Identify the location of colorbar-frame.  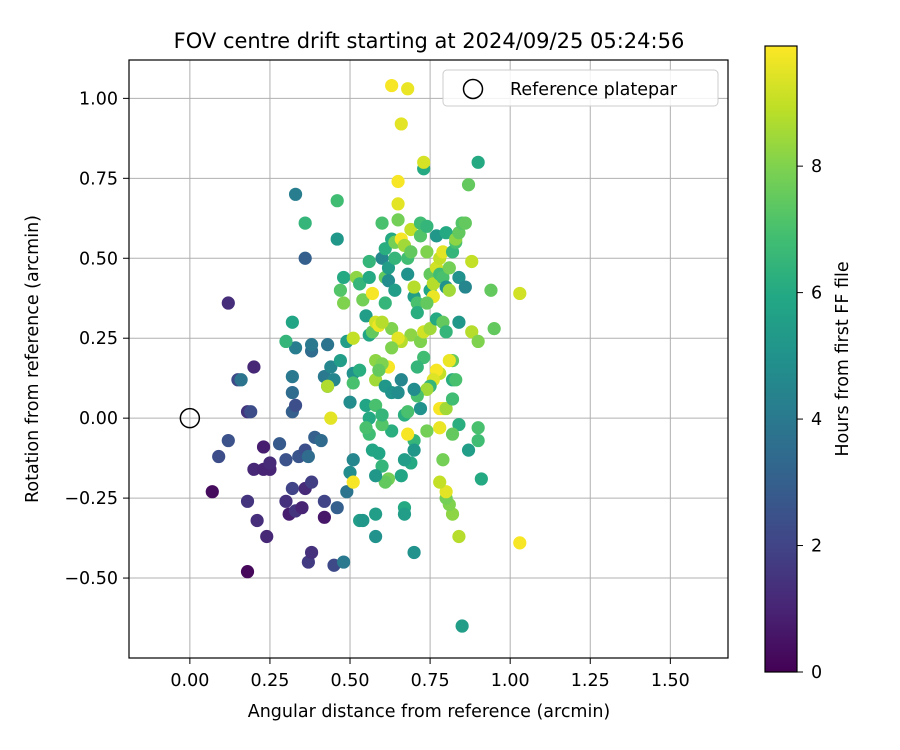
(781, 359).